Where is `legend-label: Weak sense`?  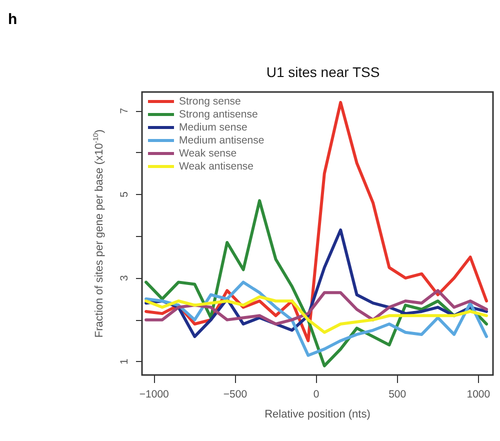 legend-label: Weak sense is located at coordinates (208, 154).